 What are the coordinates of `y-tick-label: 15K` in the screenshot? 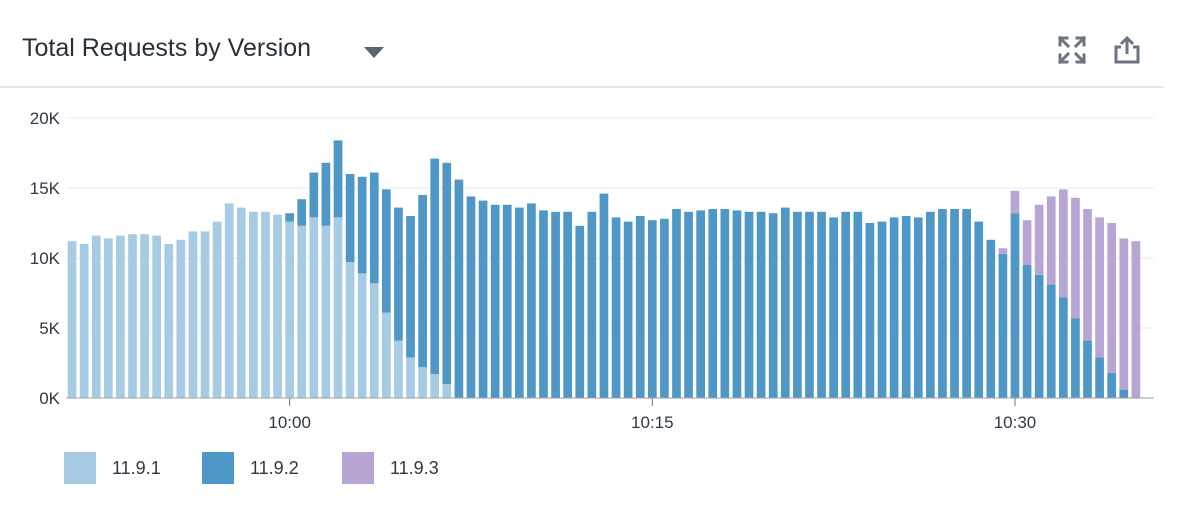 It's located at (45, 188).